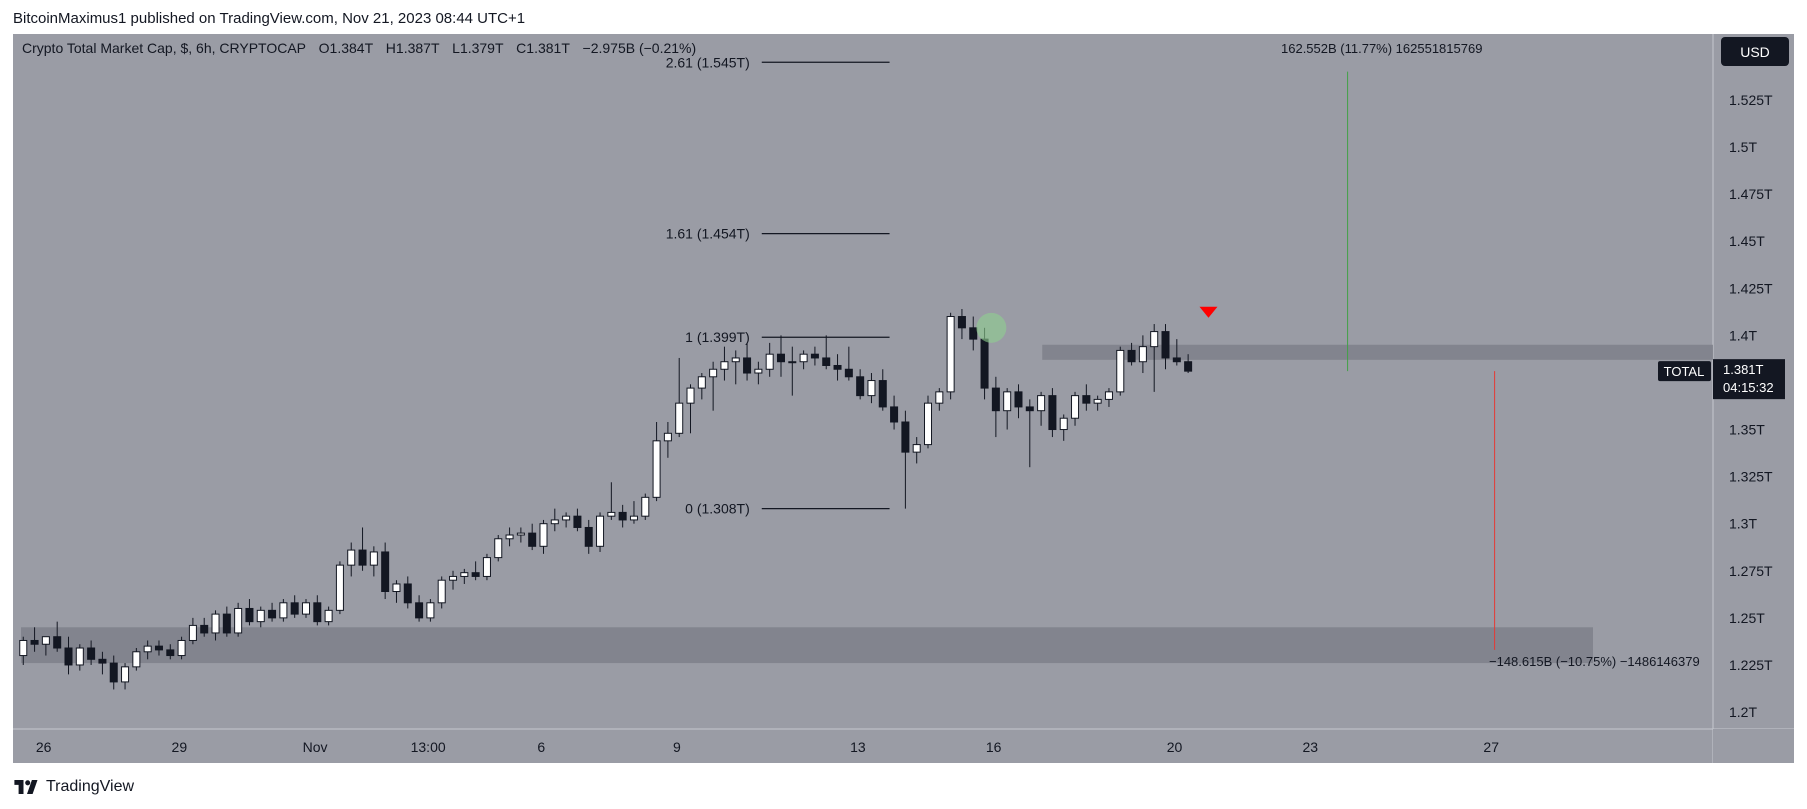  Describe the element at coordinates (1751, 665) in the screenshot. I see `y-tick-label: 1.225T` at that location.